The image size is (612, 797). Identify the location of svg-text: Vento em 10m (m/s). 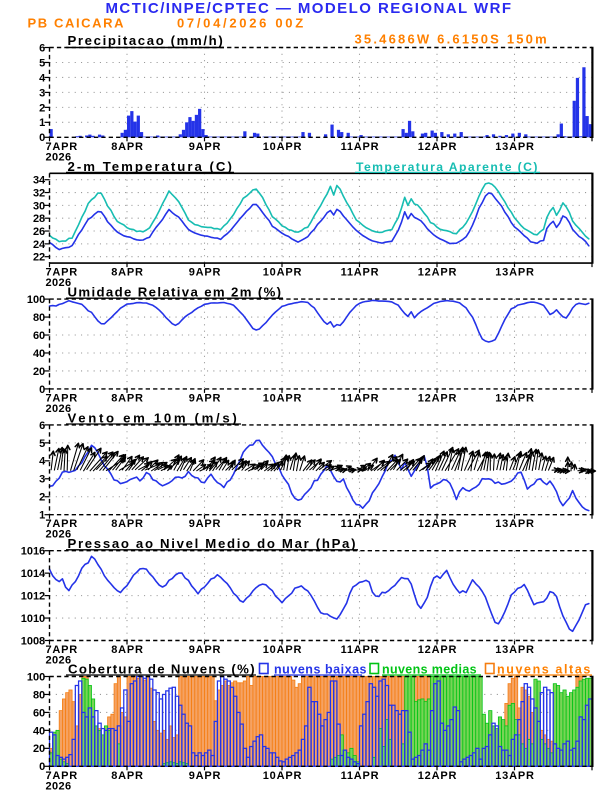
(154, 417).